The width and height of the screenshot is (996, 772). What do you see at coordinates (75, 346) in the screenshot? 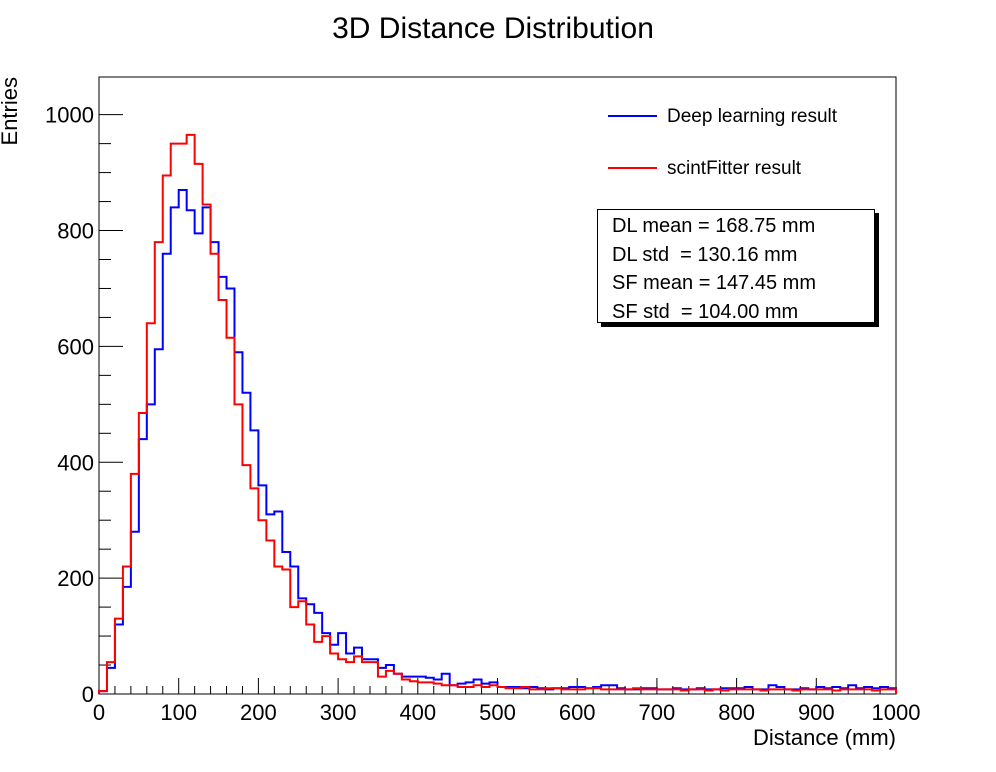
I see `y-tick-label: 600` at bounding box center [75, 346].